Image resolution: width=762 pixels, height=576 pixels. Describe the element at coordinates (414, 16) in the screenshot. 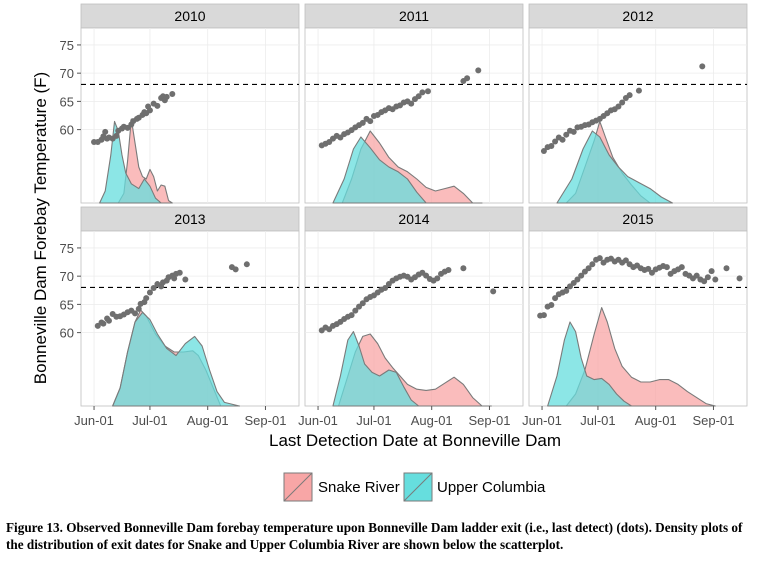

I see `strip-2011` at that location.